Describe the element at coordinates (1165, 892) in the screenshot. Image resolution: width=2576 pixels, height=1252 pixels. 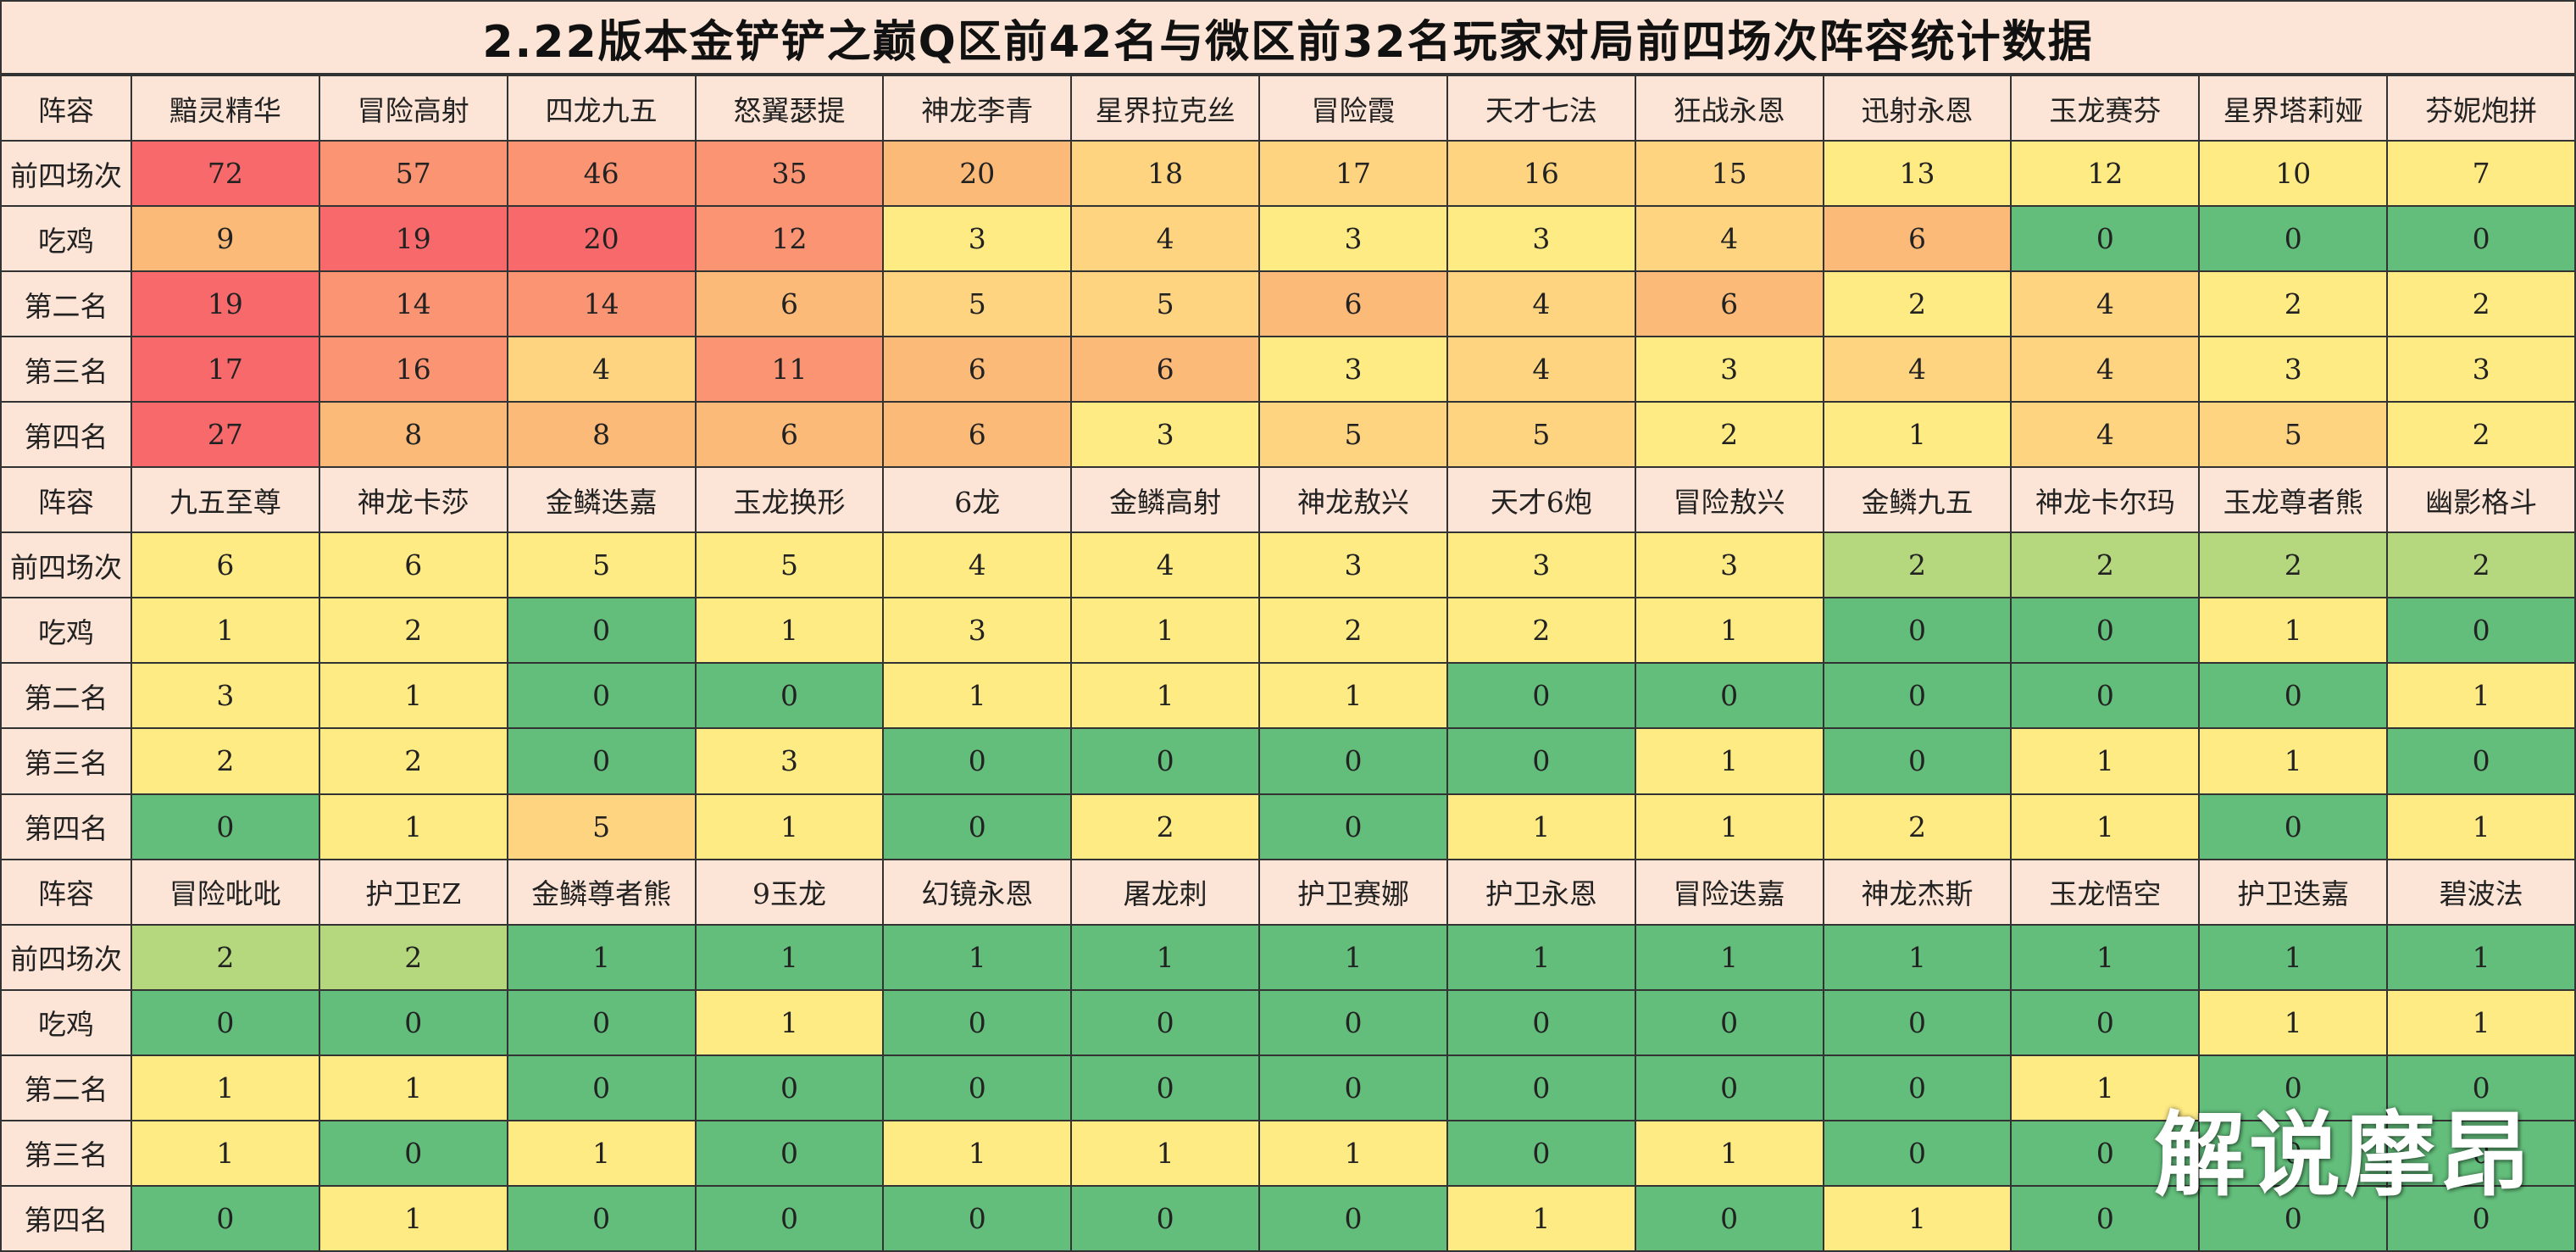
I see `lineup-name-cell: 屠龙刺` at that location.